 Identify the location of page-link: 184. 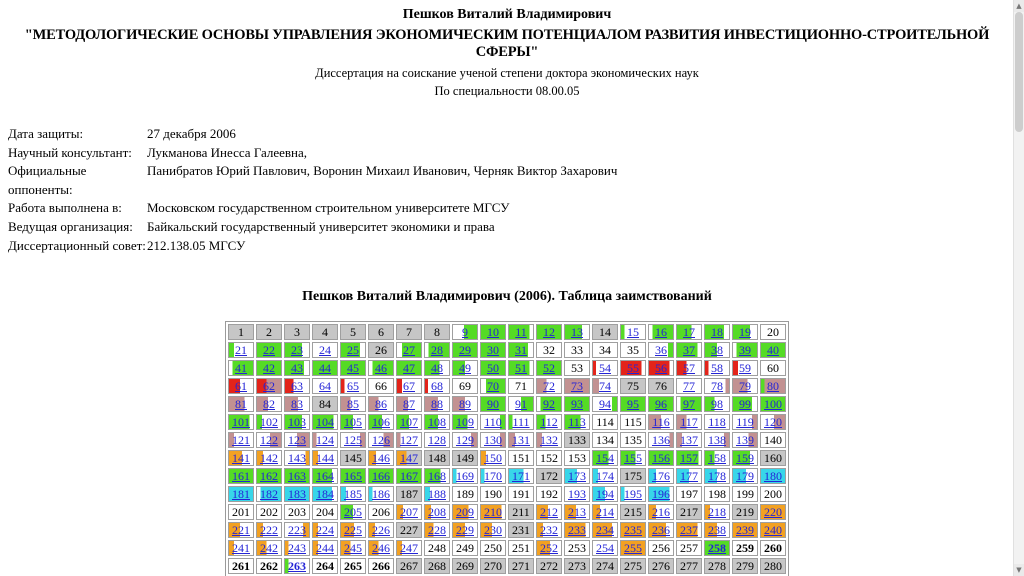
(325, 494).